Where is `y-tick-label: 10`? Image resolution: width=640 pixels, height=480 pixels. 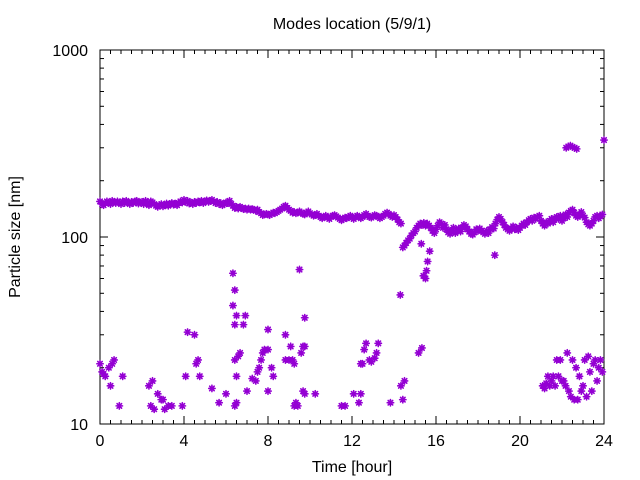
y-tick-label: 10 is located at coordinates (79, 425).